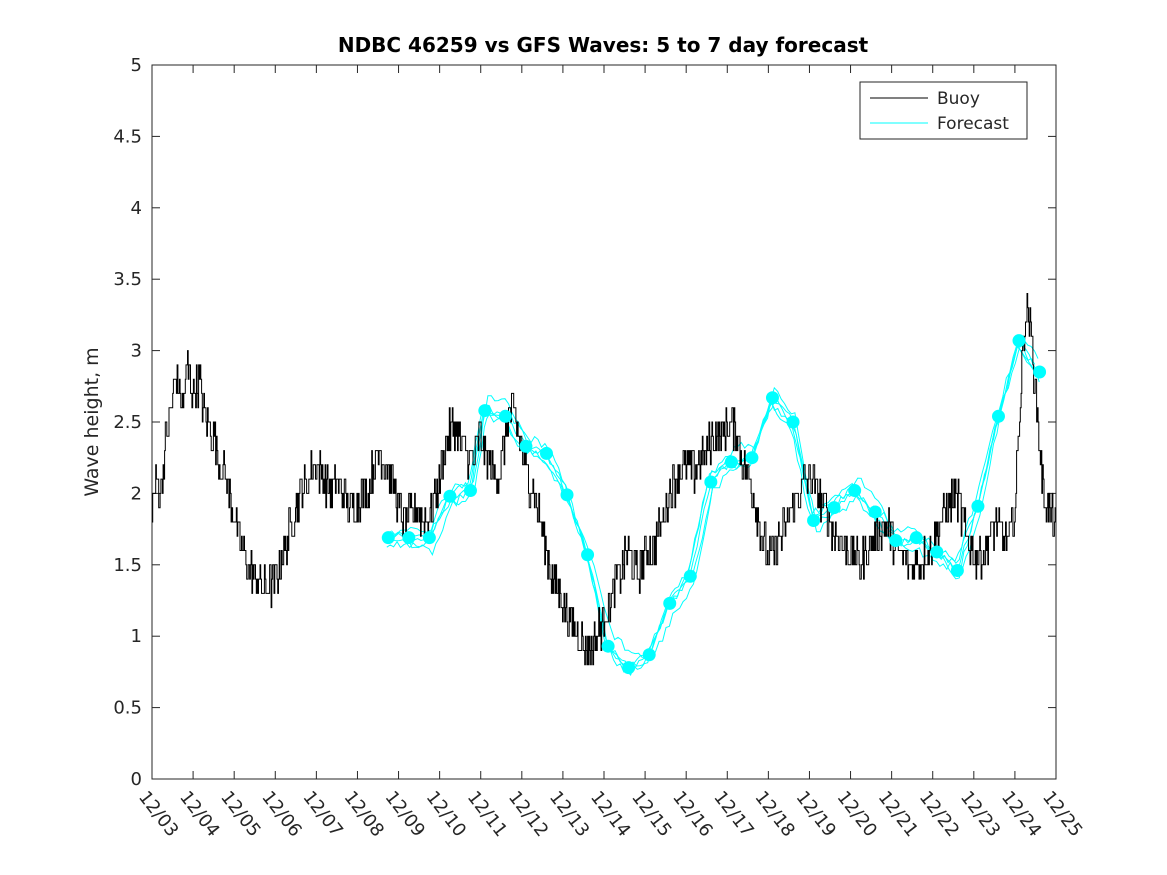 This screenshot has height=875, width=1167. I want to click on y-tick-label: 3.5, so click(127, 279).